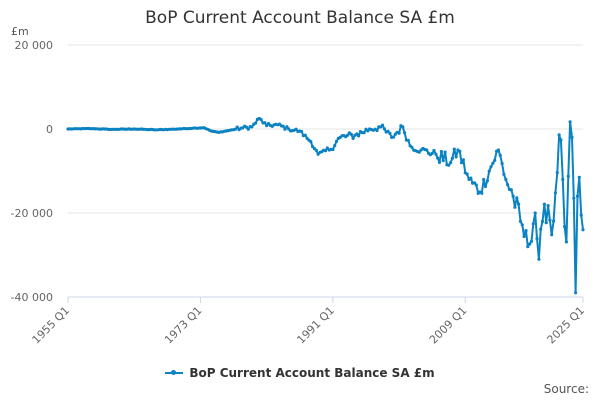 This screenshot has width=600, height=400. I want to click on y-tick-label: 20 000, so click(34, 45).